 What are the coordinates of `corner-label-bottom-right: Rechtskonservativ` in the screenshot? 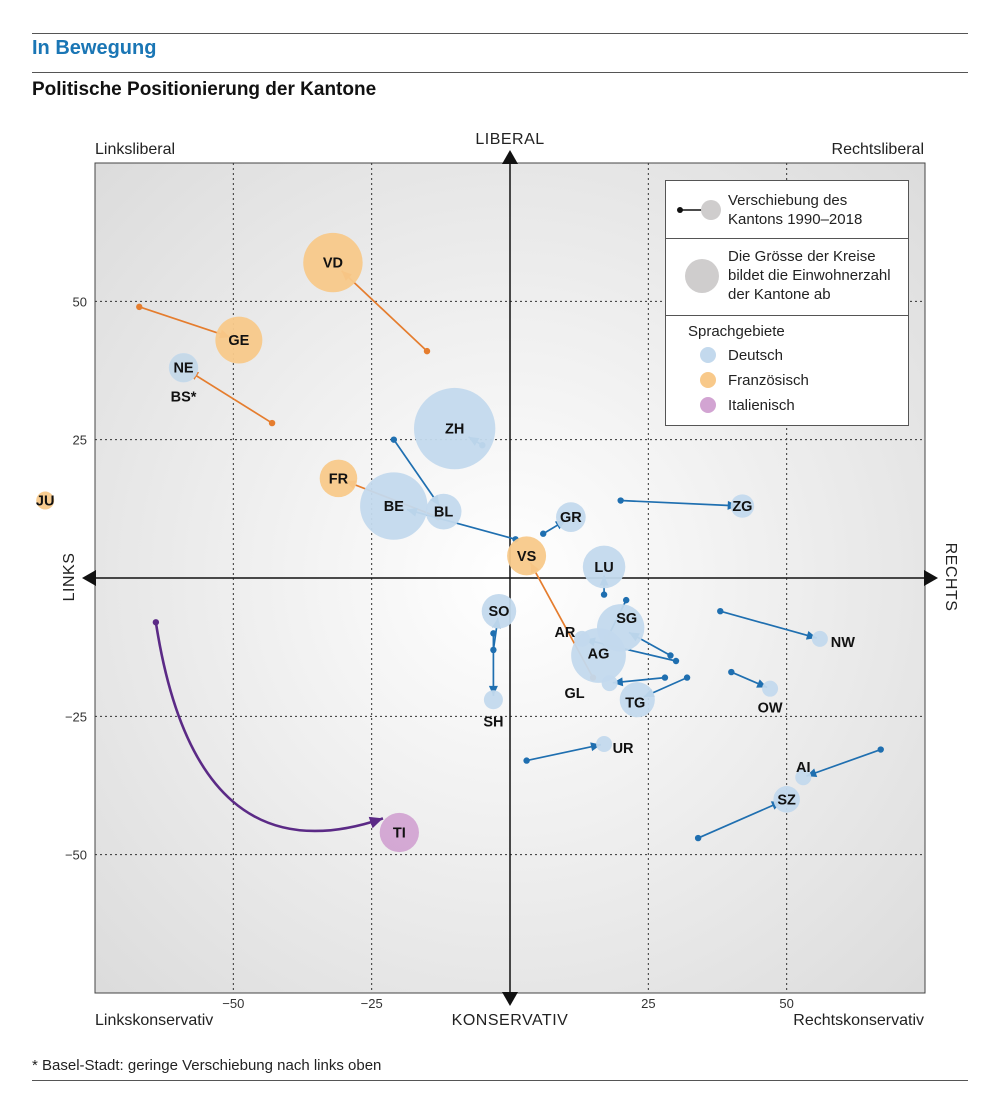 It's located at (858, 1020).